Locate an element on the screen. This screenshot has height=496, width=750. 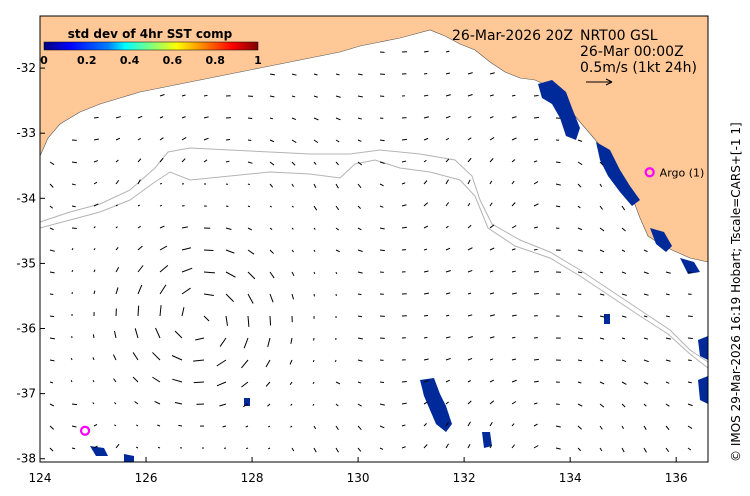
colorbar-tick-label: 0.4 is located at coordinates (130, 60).